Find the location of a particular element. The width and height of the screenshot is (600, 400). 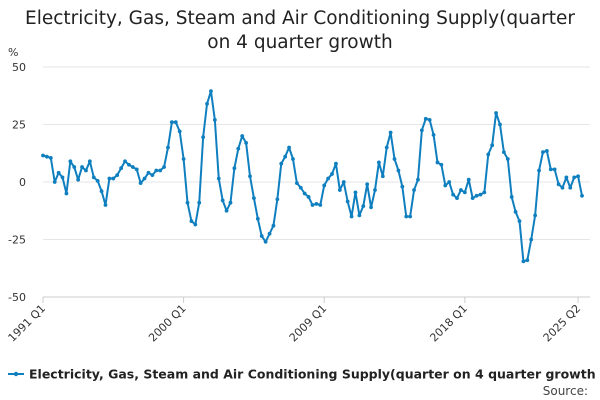

x-tick-label: 1991 Q1 is located at coordinates (27, 323).